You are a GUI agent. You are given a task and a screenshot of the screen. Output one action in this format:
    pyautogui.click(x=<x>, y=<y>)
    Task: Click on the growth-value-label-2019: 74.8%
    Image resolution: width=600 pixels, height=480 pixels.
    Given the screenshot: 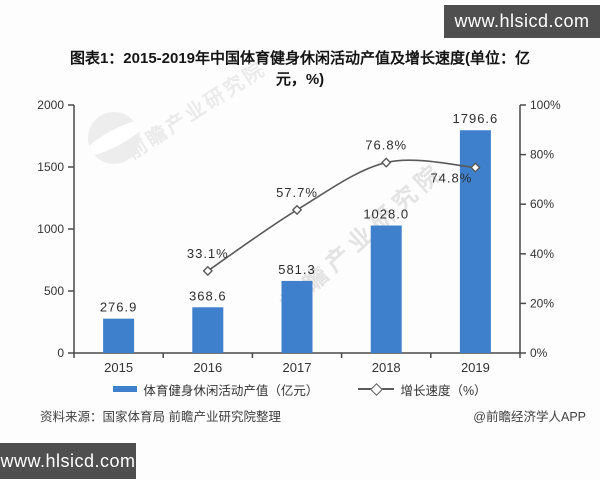 What is the action you would take?
    pyautogui.click(x=451, y=177)
    